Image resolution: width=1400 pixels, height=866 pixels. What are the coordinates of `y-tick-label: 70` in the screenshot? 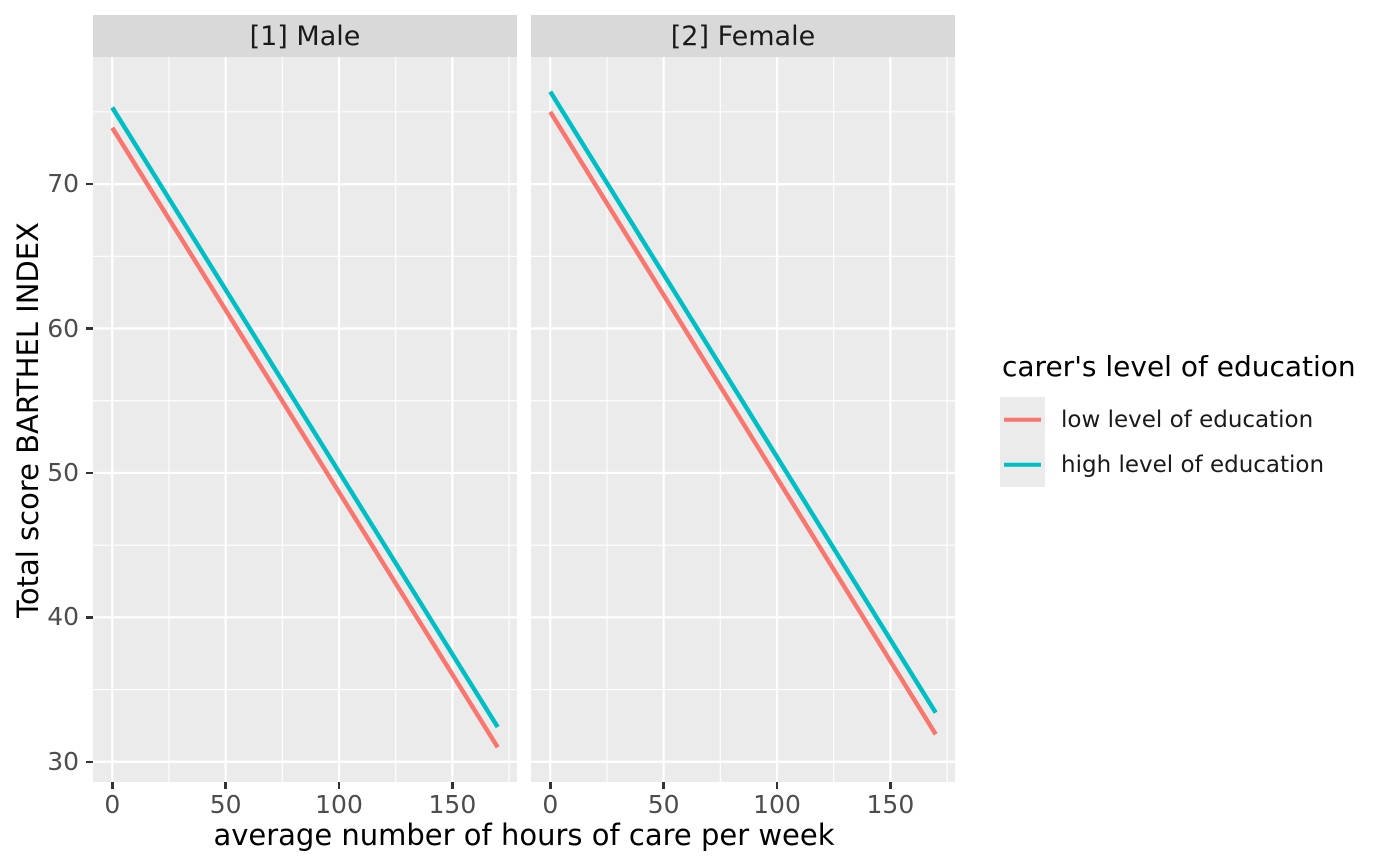 It's located at (63, 184).